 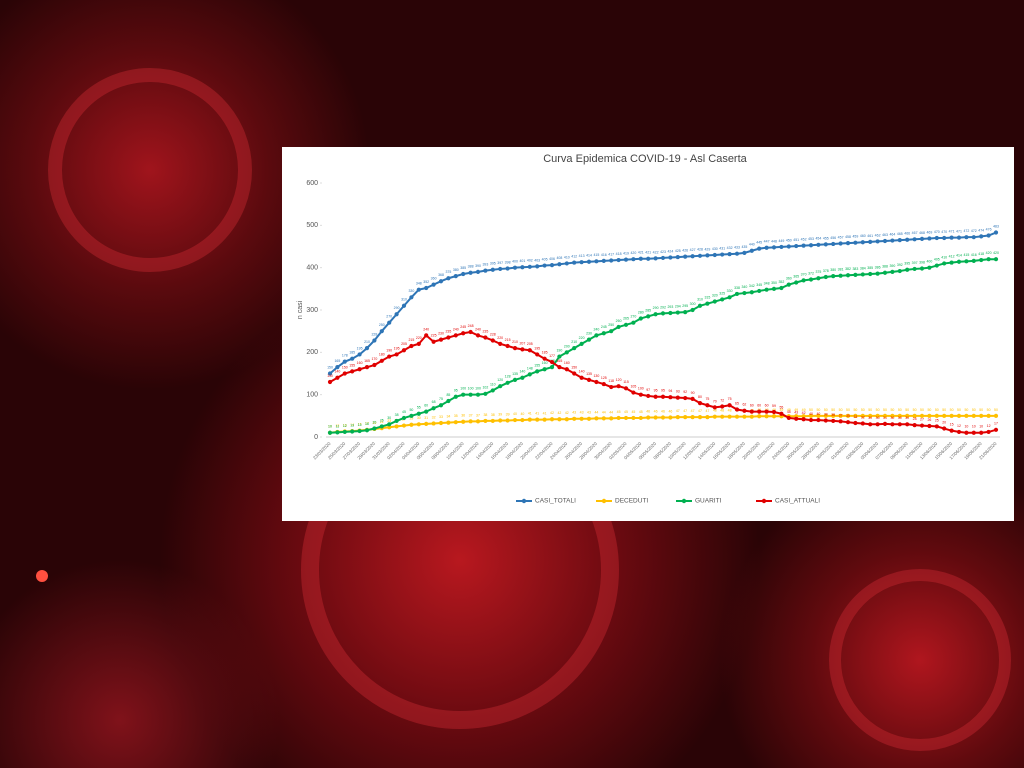 What do you see at coordinates (959, 232) in the screenshot?
I see `data-label: 471` at bounding box center [959, 232].